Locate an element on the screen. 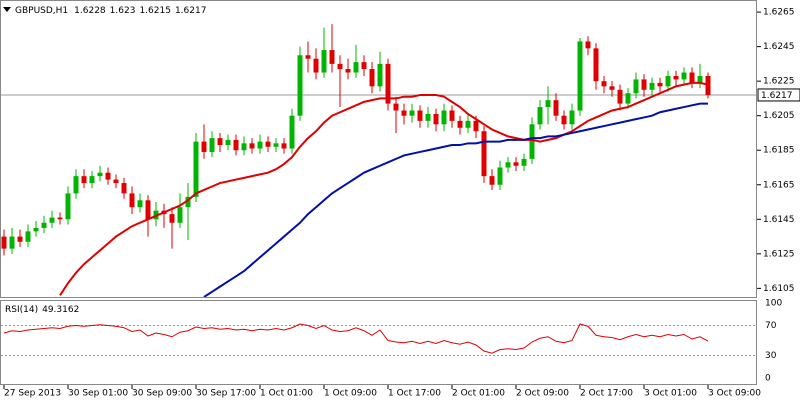  x-tick-label: 30 Sep 17:00 is located at coordinates (226, 394).